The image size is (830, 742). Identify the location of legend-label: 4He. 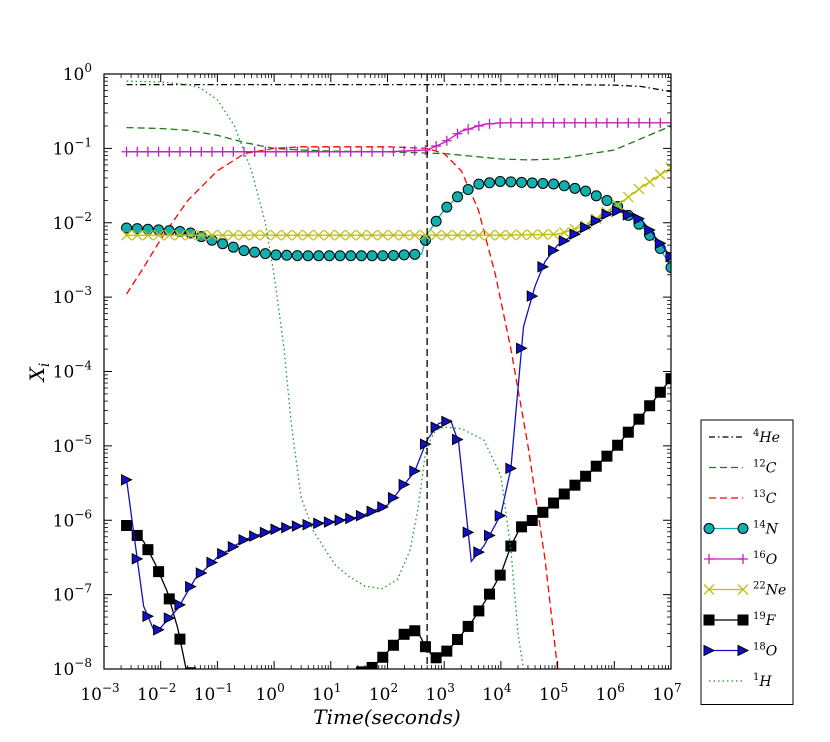
(766, 437).